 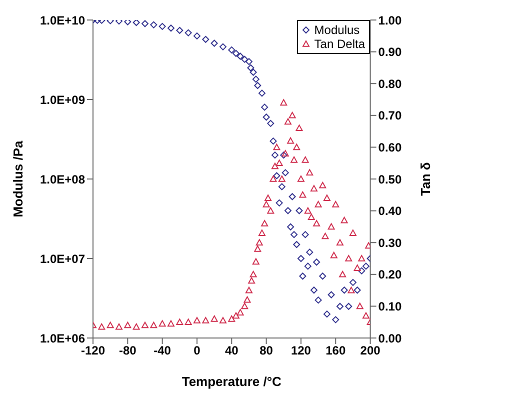 What do you see at coordinates (63, 179) in the screenshot?
I see `y-tick-label: 1.0E+08` at bounding box center [63, 179].